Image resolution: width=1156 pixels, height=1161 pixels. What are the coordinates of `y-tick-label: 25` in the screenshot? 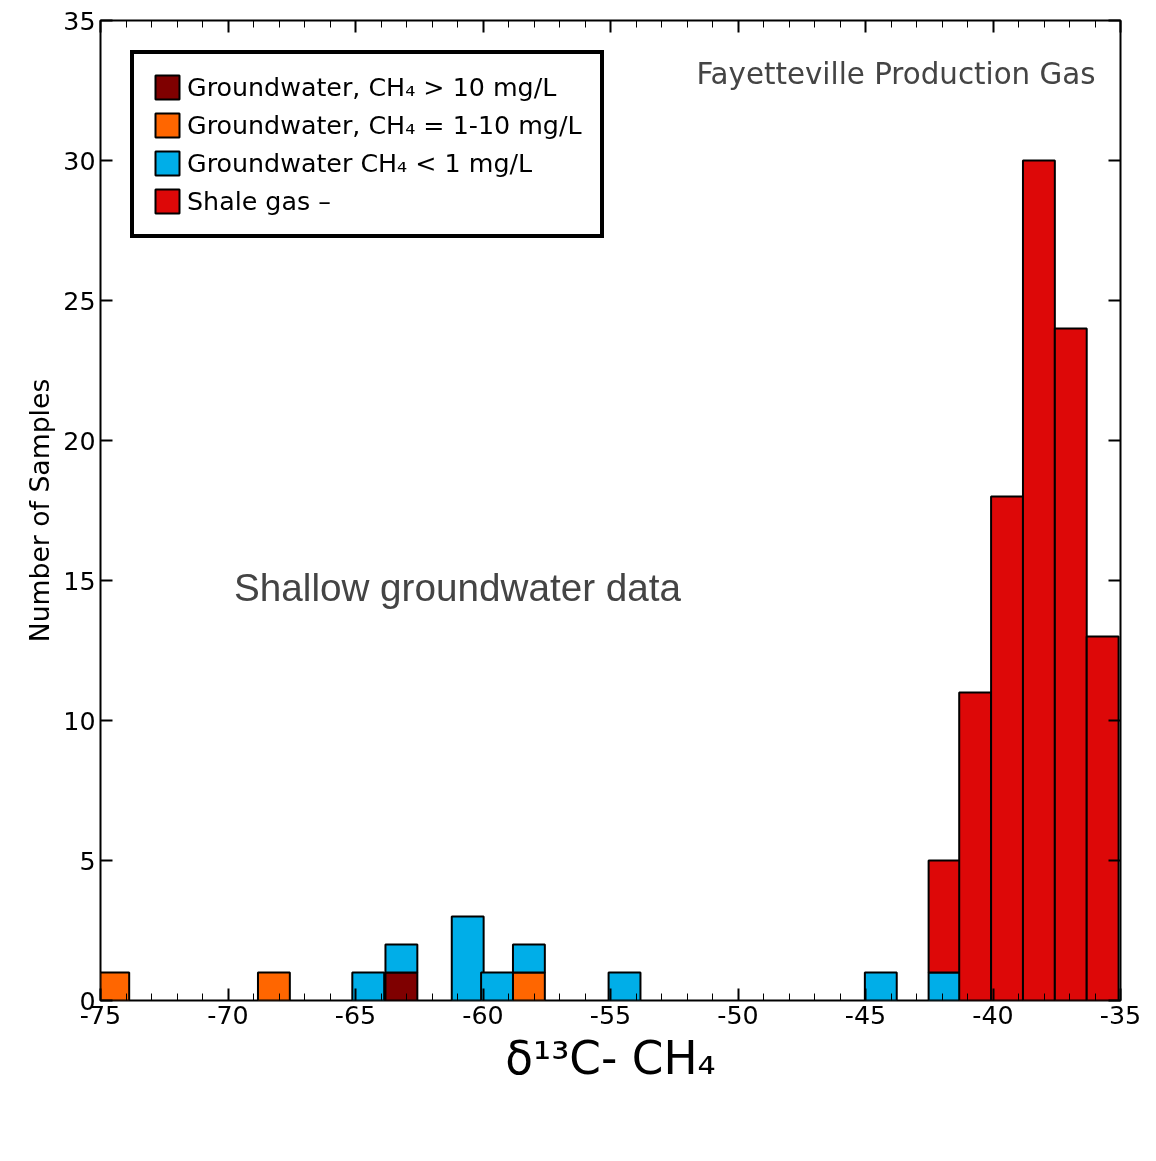 It's located at (79, 300).